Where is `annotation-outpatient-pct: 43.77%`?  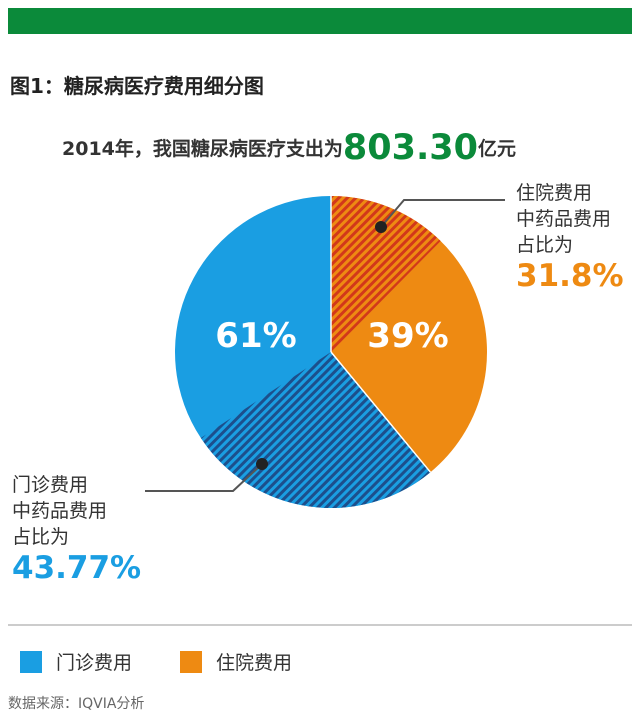
annotation-outpatient-pct: 43.77% is located at coordinates (77, 568).